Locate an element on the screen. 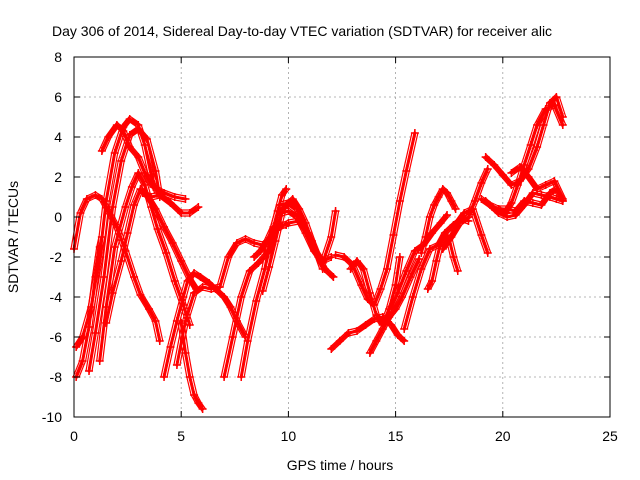 This screenshot has height=480, width=640. y-tick-label: 0 is located at coordinates (58, 217).